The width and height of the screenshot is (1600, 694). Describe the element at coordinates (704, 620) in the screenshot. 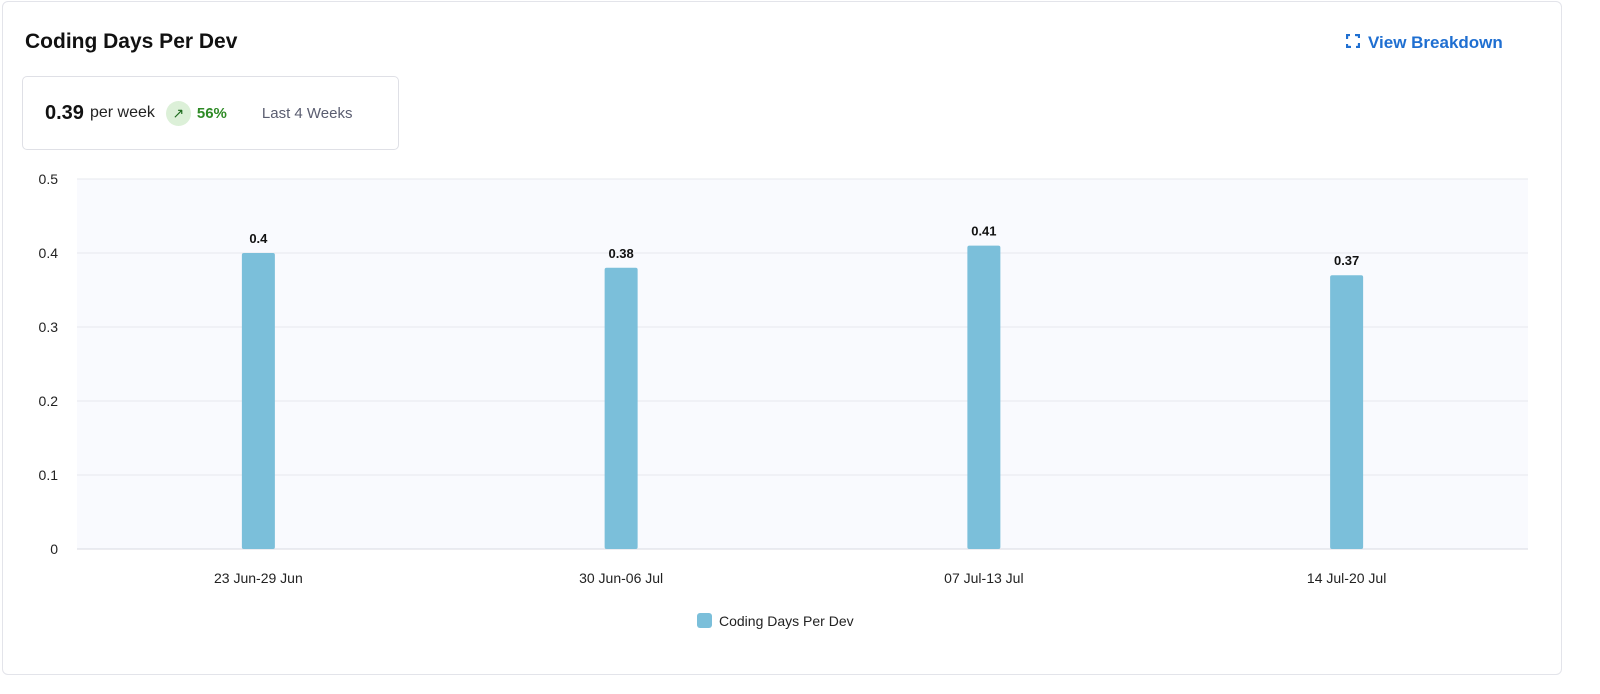

I see `legend-swatch` at that location.